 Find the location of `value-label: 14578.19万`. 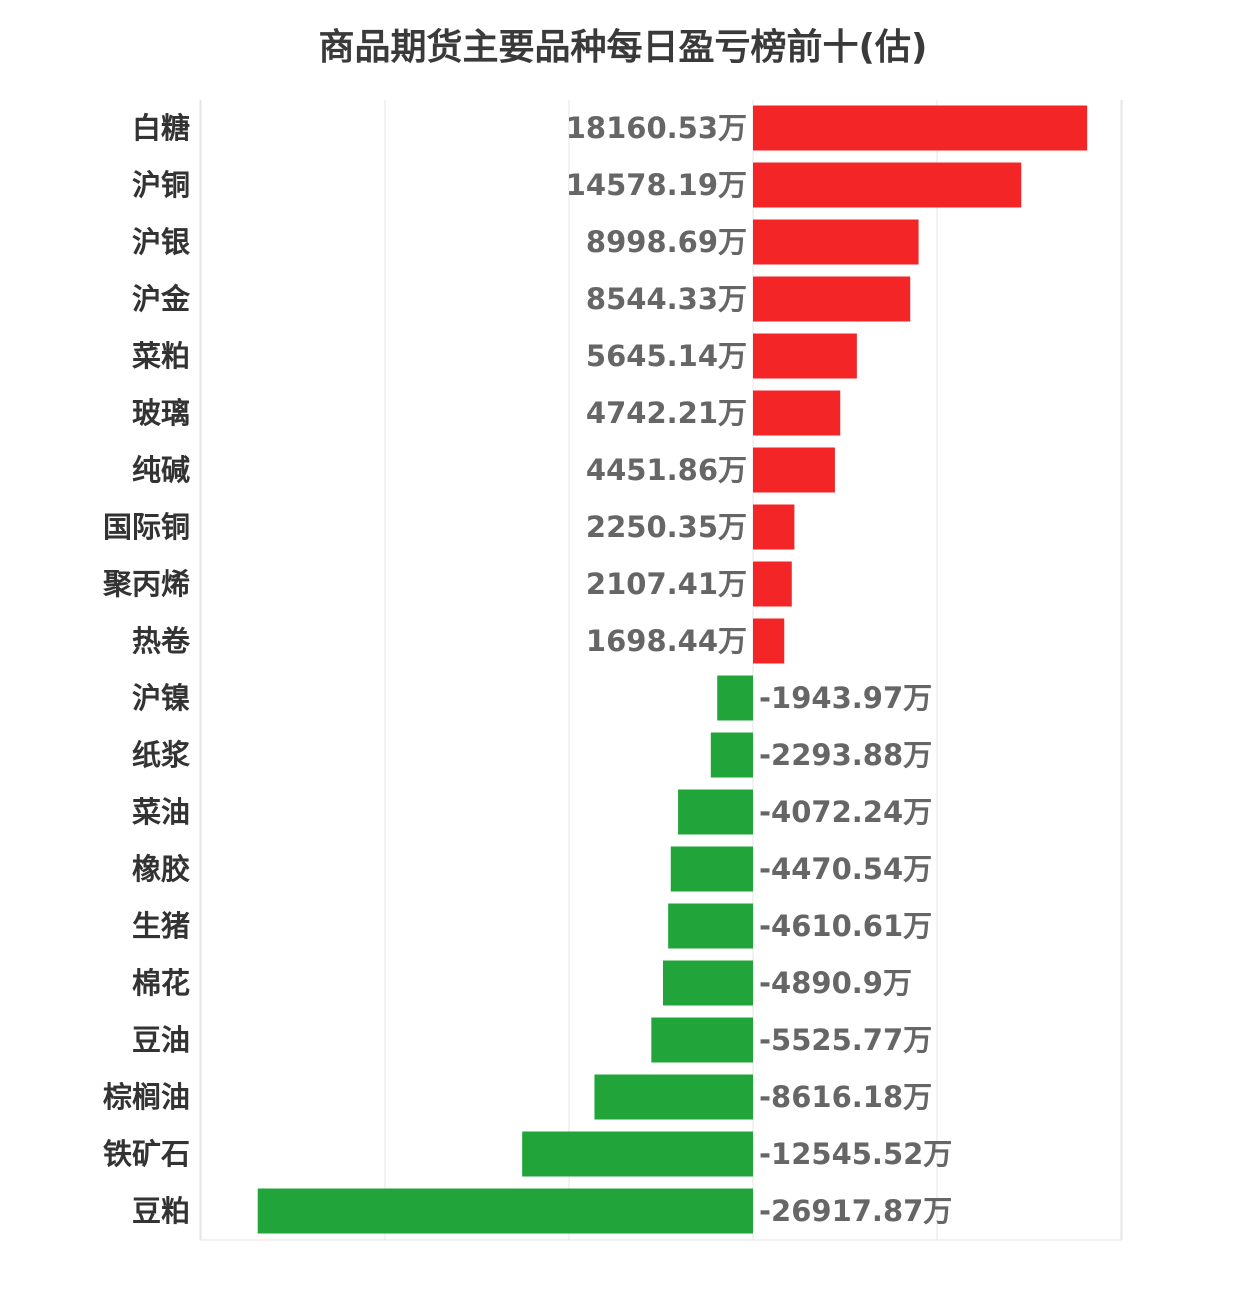

value-label: 14578.19万 is located at coordinates (656, 185).